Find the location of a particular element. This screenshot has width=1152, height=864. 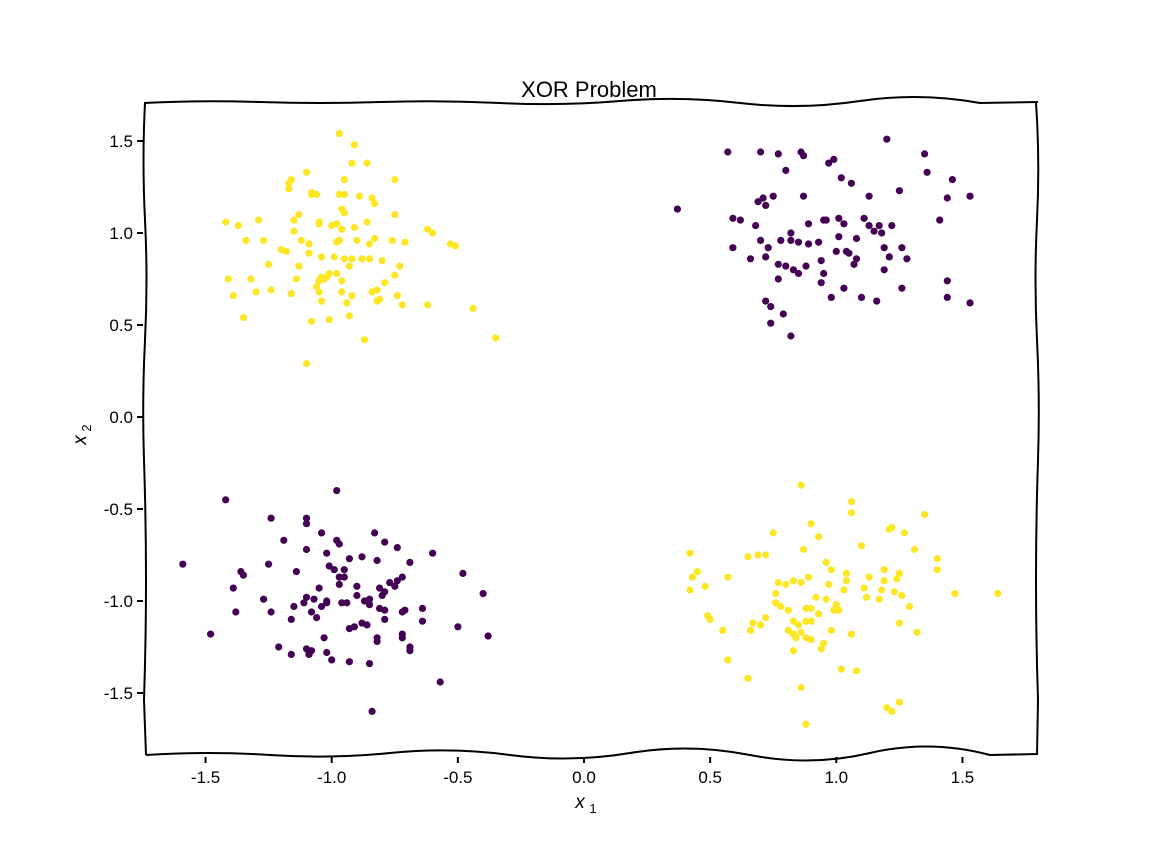

axes-frame-top is located at coordinates (591, 101).